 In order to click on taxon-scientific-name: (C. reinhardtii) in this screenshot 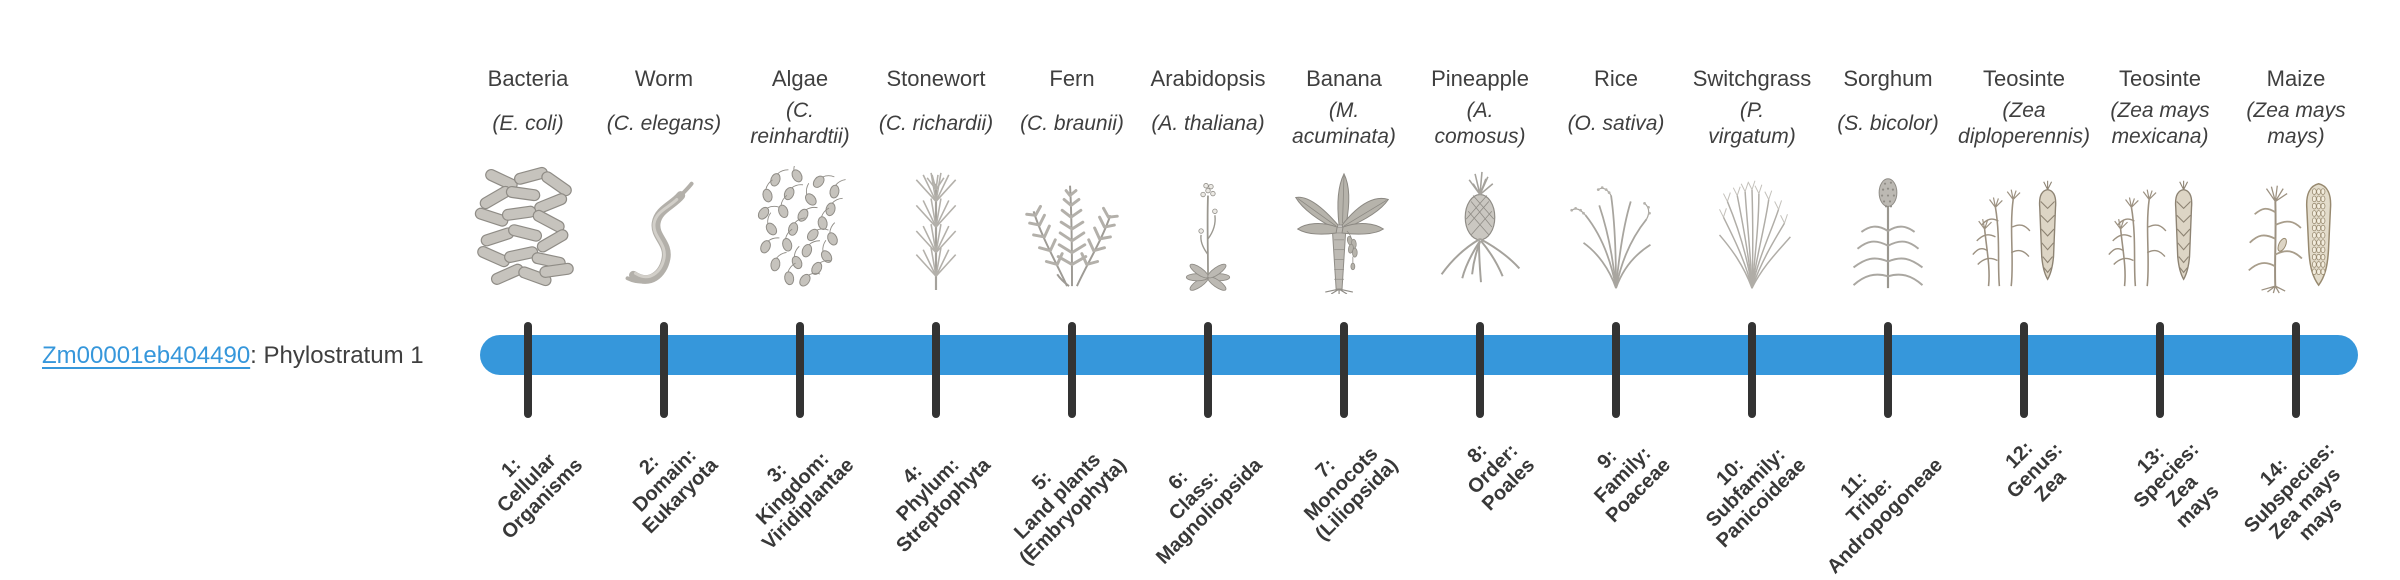, I will do `click(800, 123)`.